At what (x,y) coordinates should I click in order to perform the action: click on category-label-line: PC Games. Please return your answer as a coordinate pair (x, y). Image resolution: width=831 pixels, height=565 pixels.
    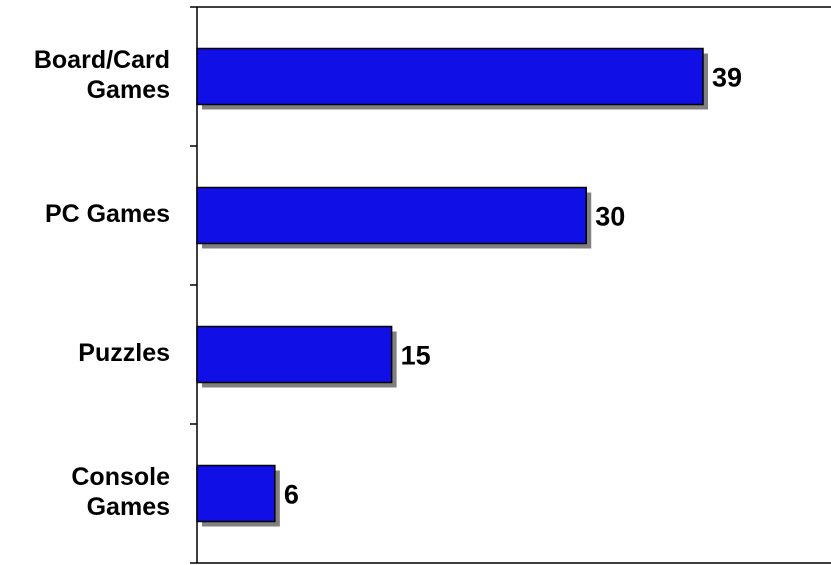
    Looking at the image, I should click on (107, 214).